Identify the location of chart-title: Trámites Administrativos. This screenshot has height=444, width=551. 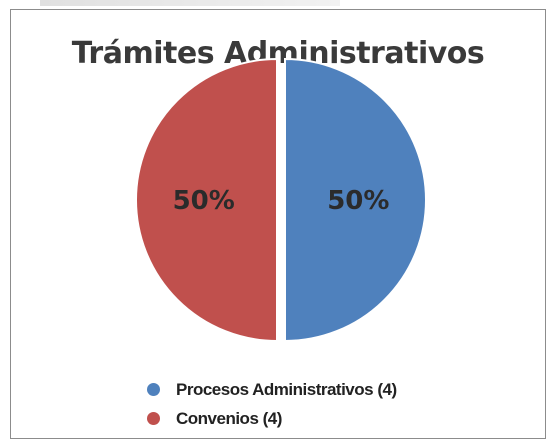
(278, 53).